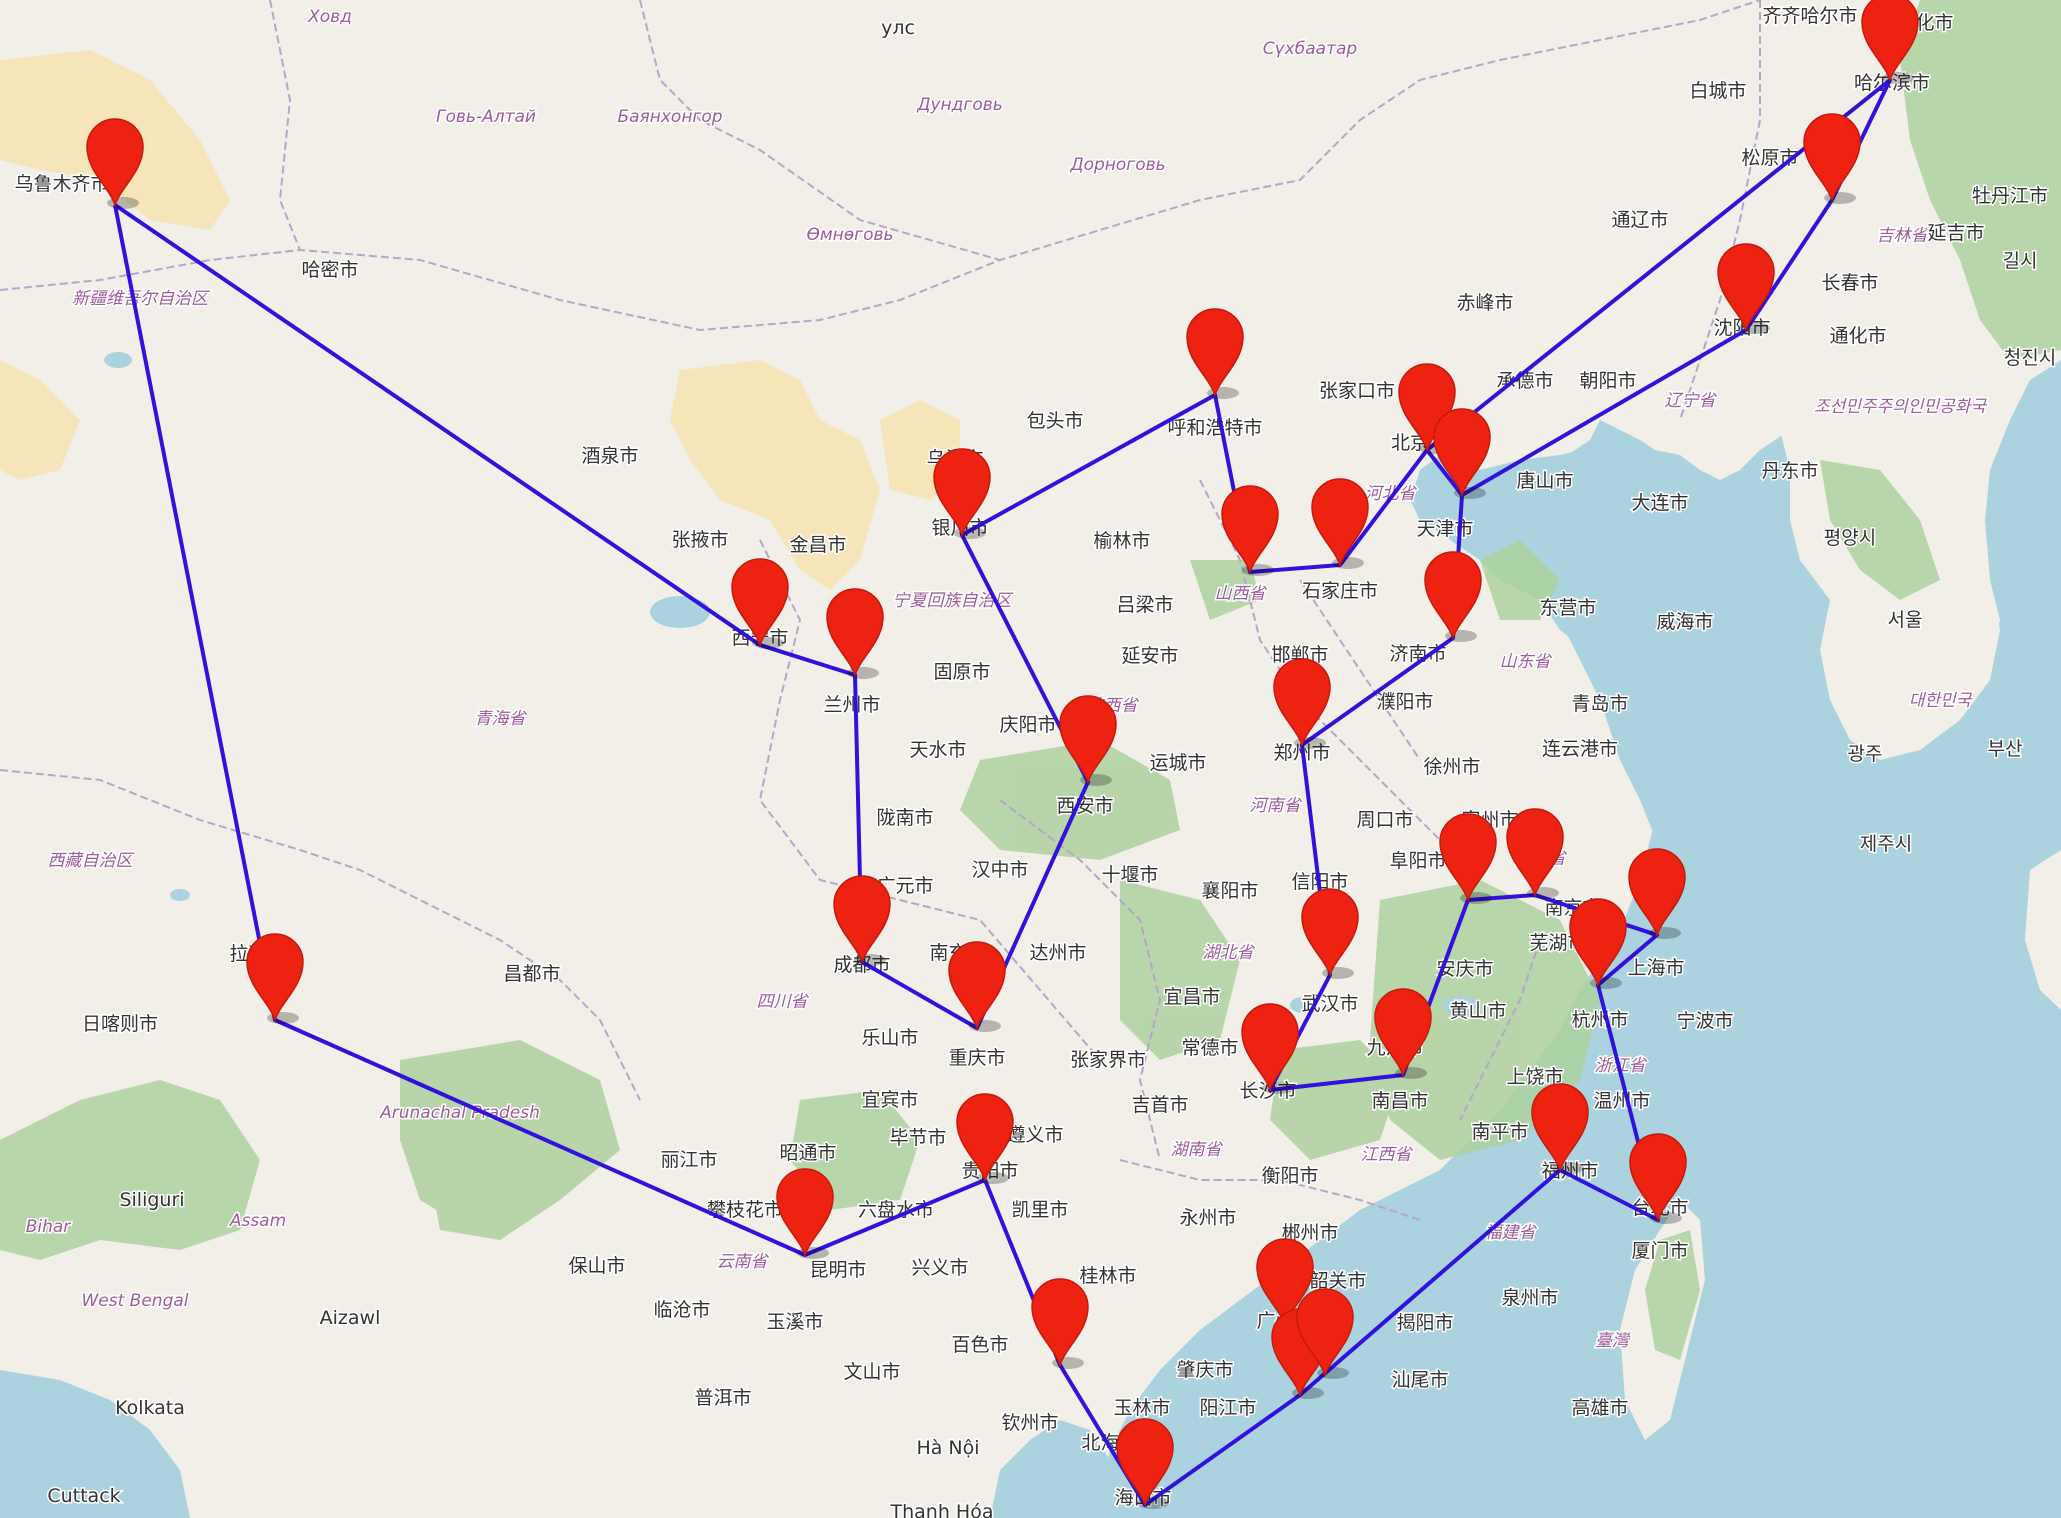  What do you see at coordinates (92, 861) in the screenshot?
I see `region-label: 西藏自治区` at bounding box center [92, 861].